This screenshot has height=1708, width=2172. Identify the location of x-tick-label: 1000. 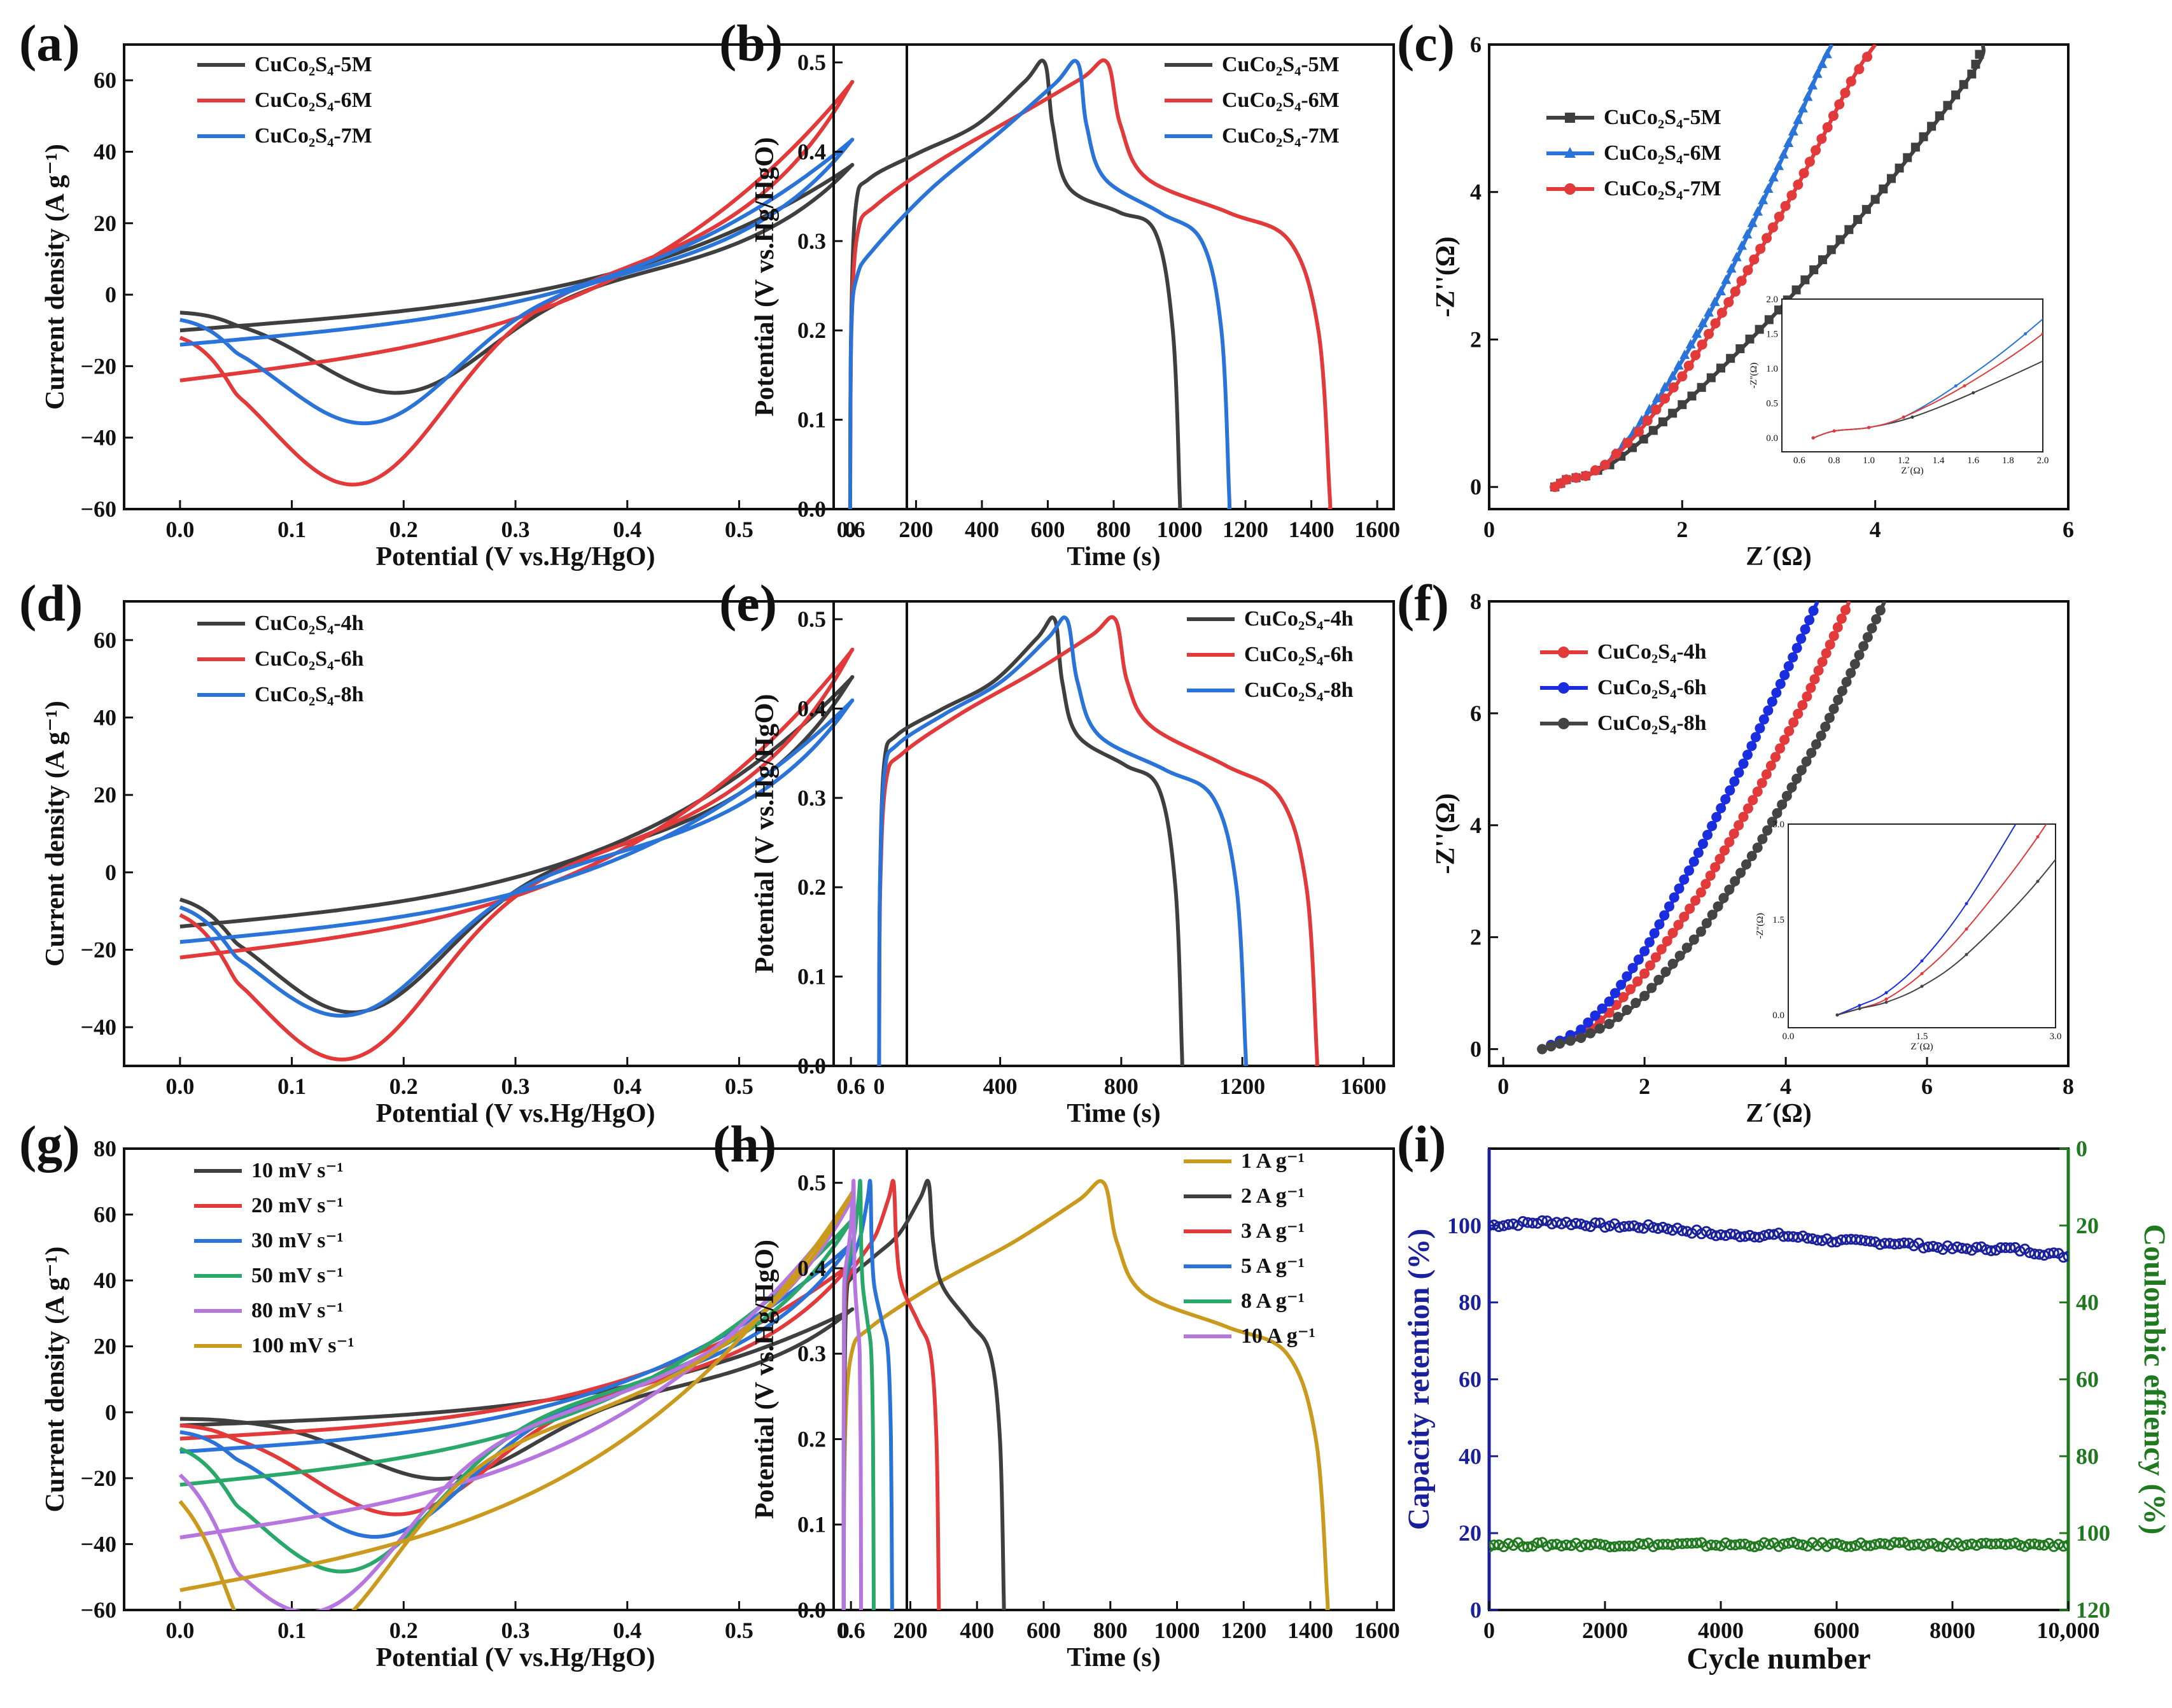
(1177, 1630).